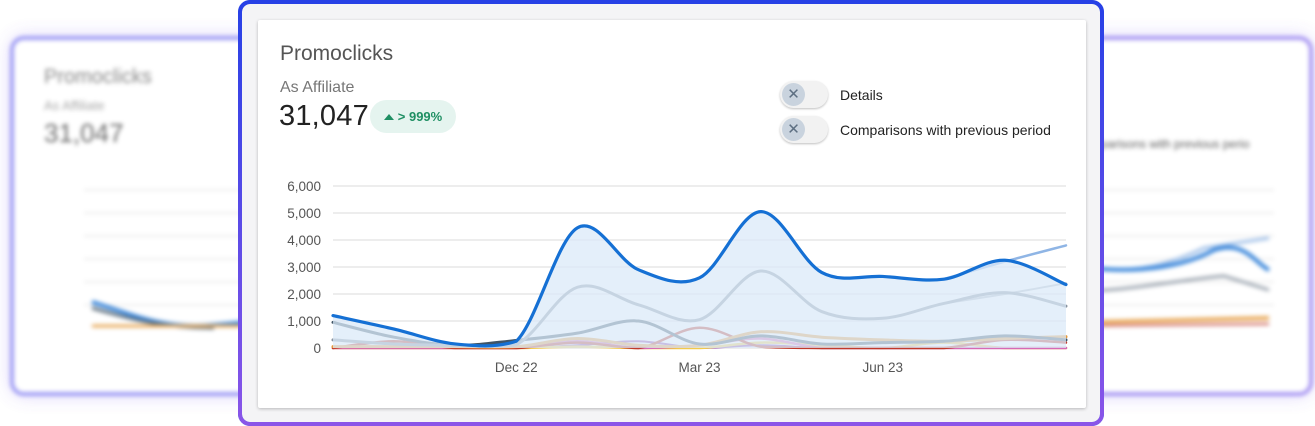  What do you see at coordinates (337, 53) in the screenshot?
I see `card-title: Promoclicks` at bounding box center [337, 53].